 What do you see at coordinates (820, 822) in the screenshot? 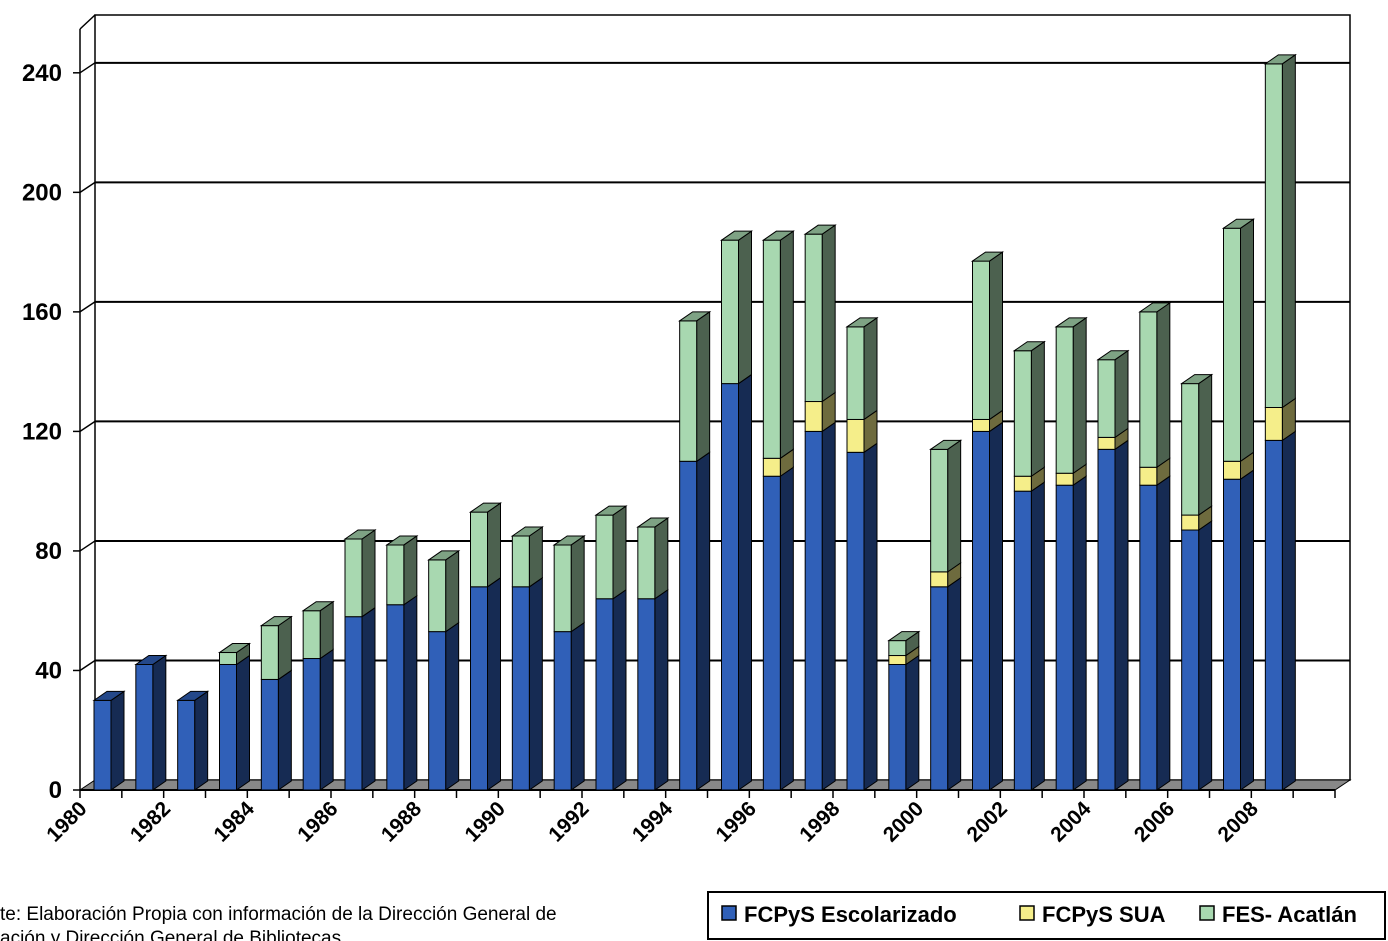
I see `x-tick-label: 1998` at bounding box center [820, 822].